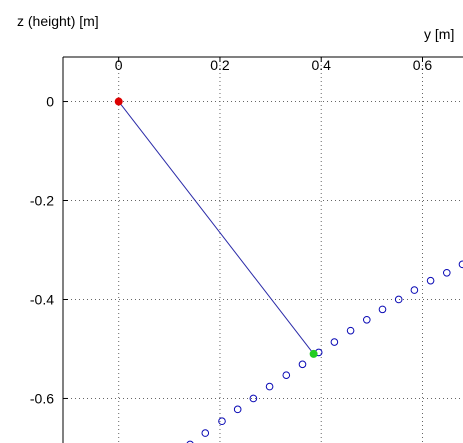  What do you see at coordinates (439, 34) in the screenshot?
I see `x-axis-title: y [m]` at bounding box center [439, 34].